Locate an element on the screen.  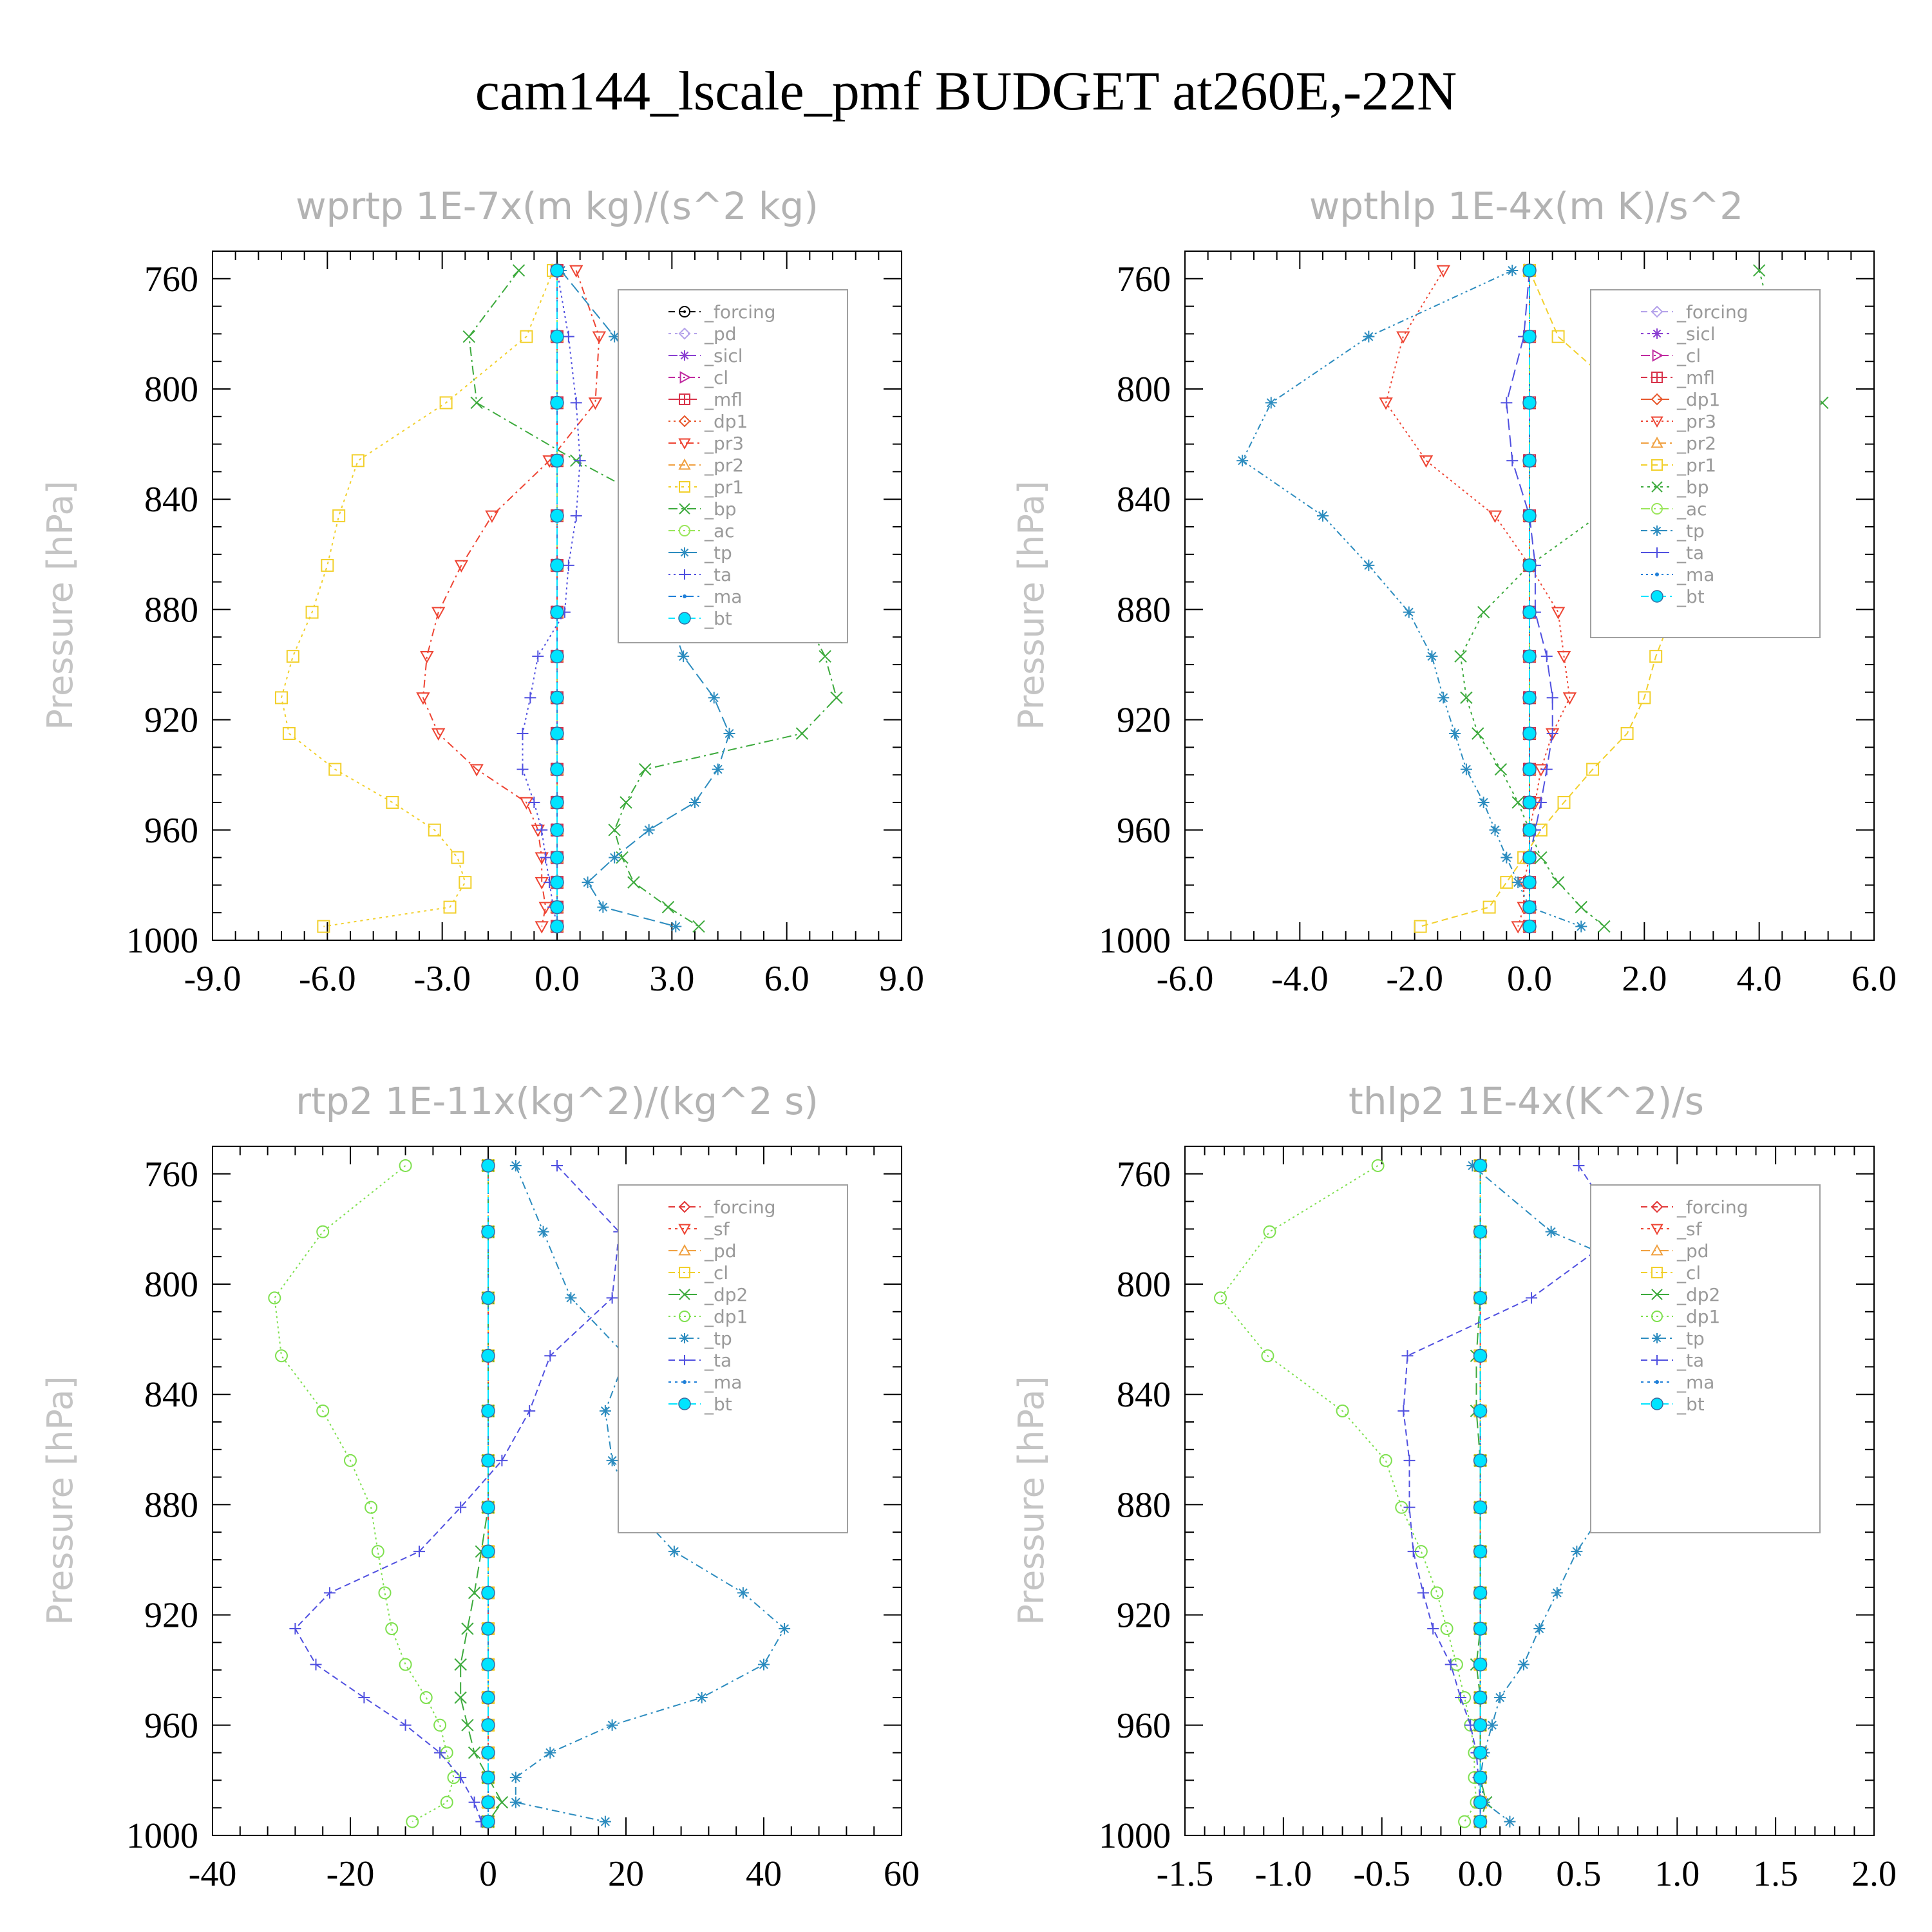
x-tick-label: -3.0 is located at coordinates (442, 979).